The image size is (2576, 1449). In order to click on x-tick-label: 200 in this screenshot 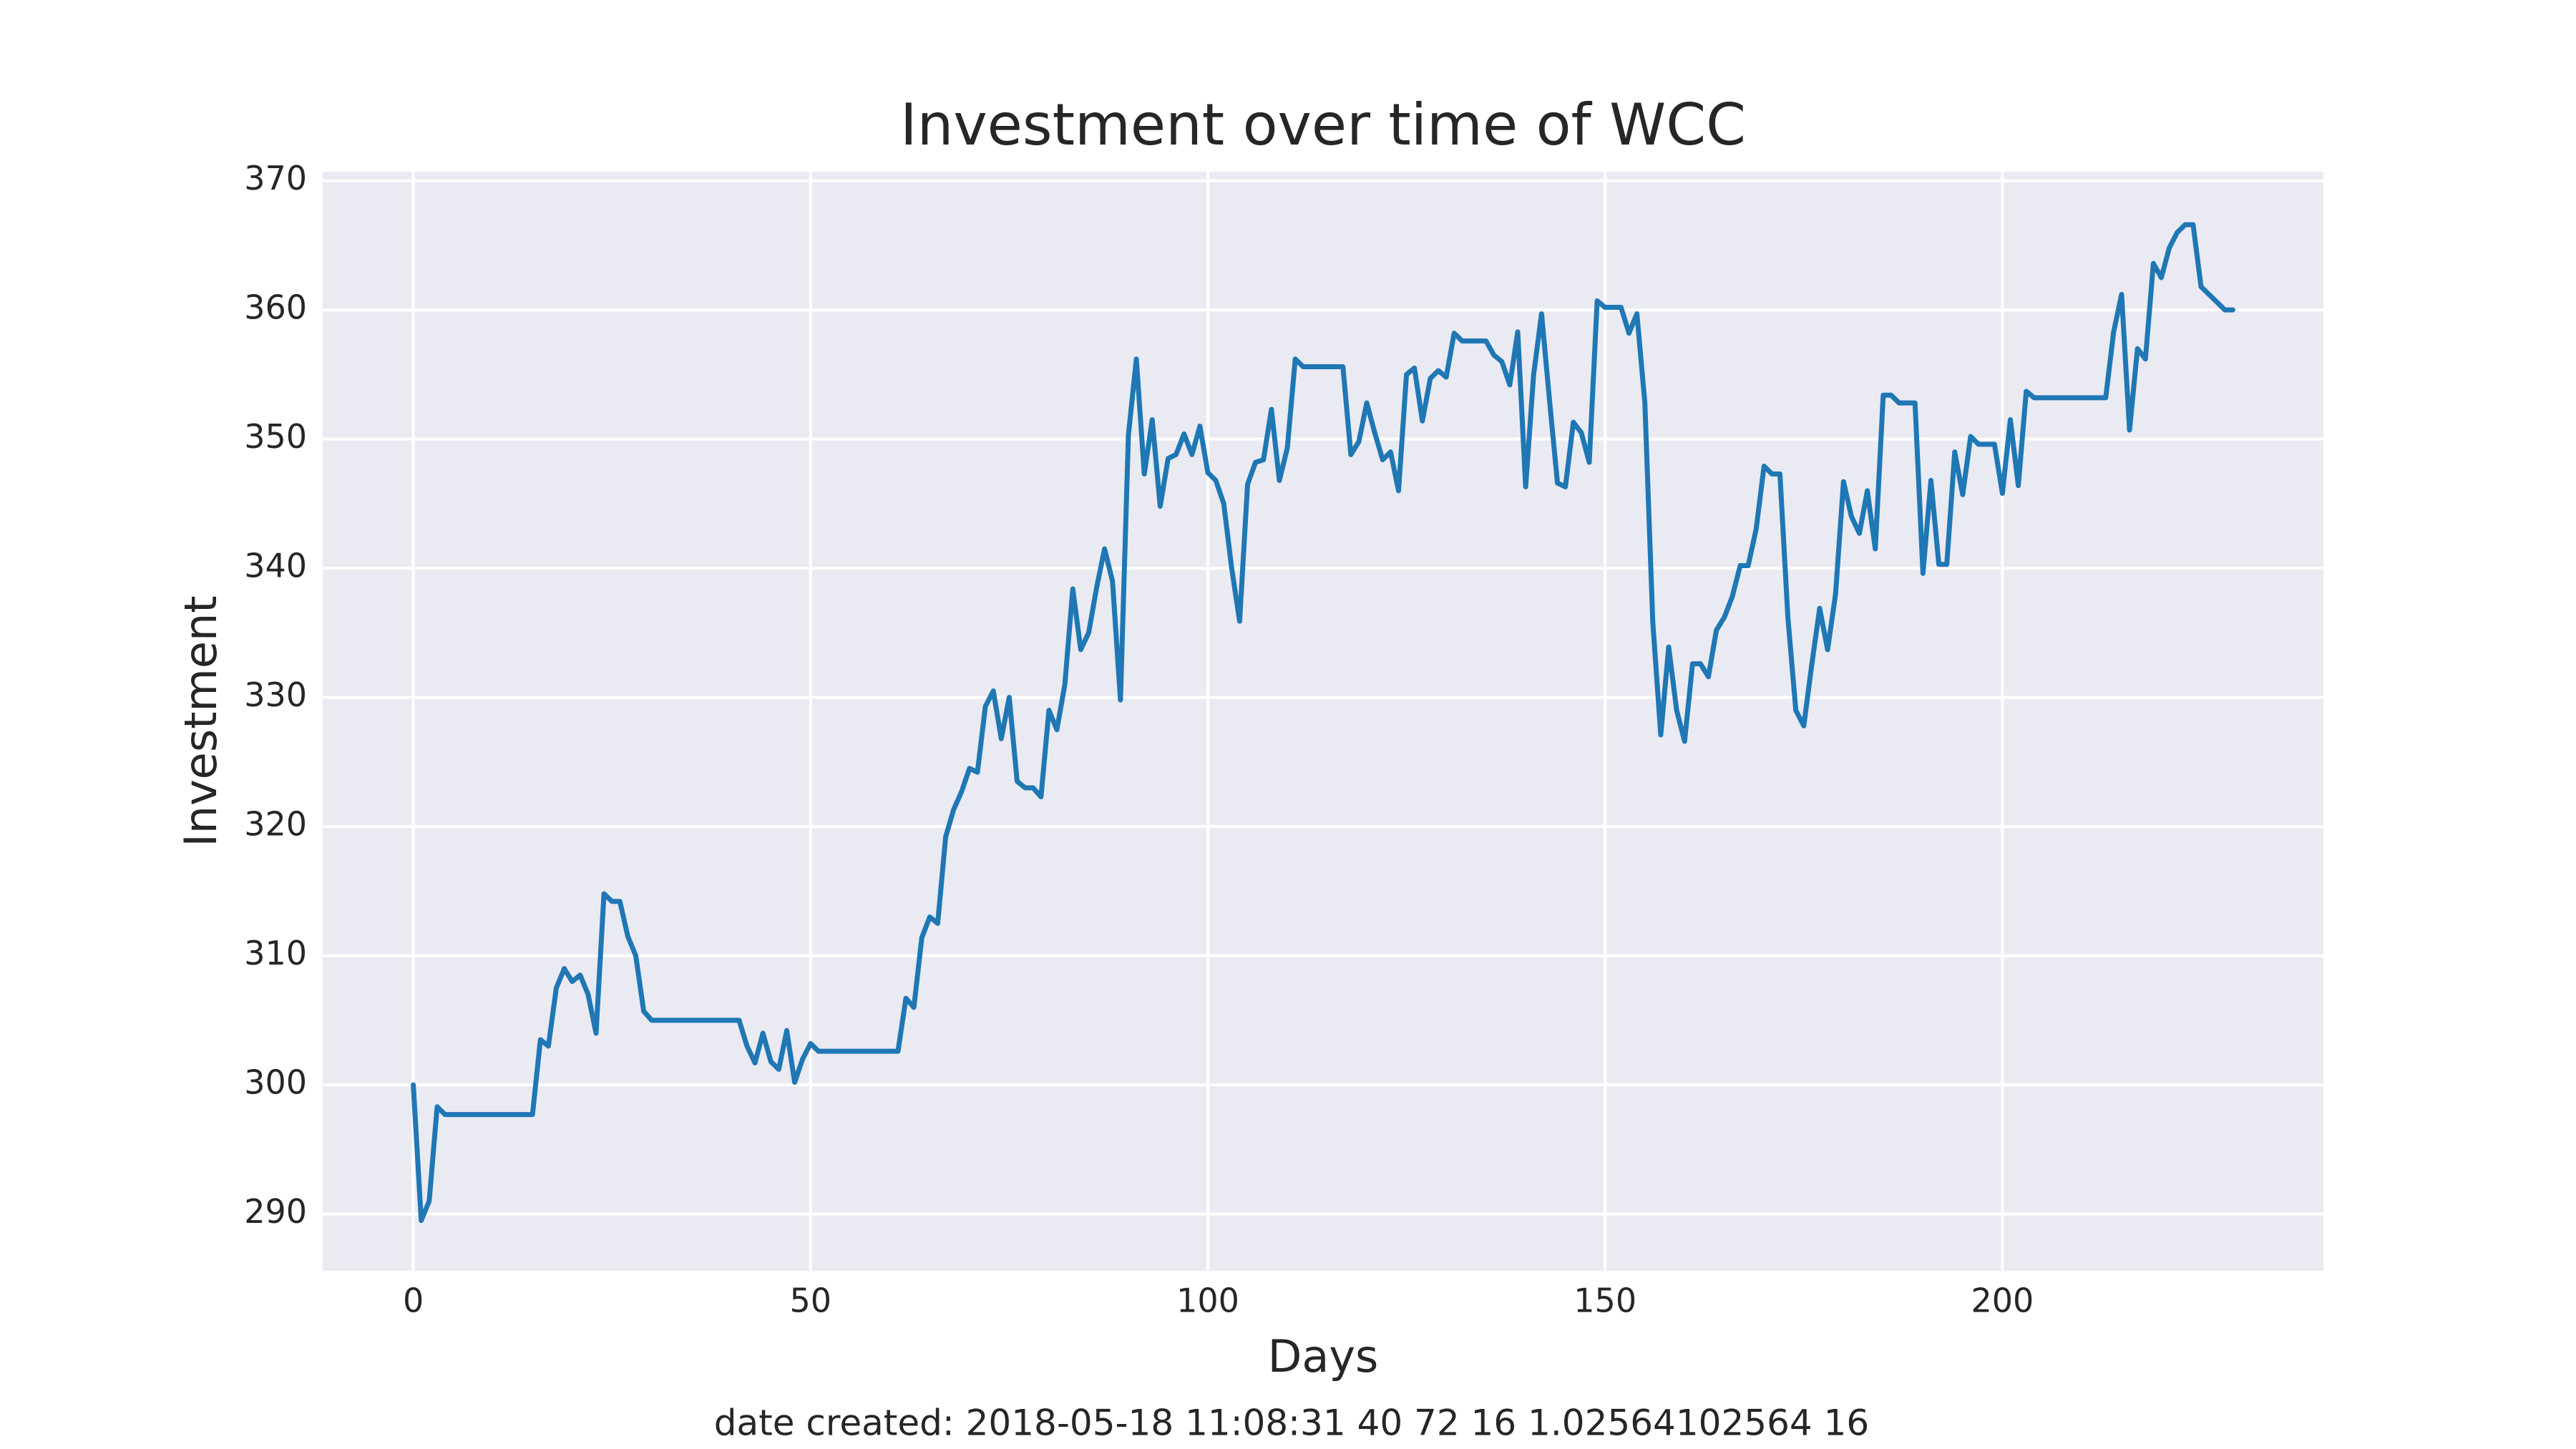, I will do `click(2002, 1301)`.